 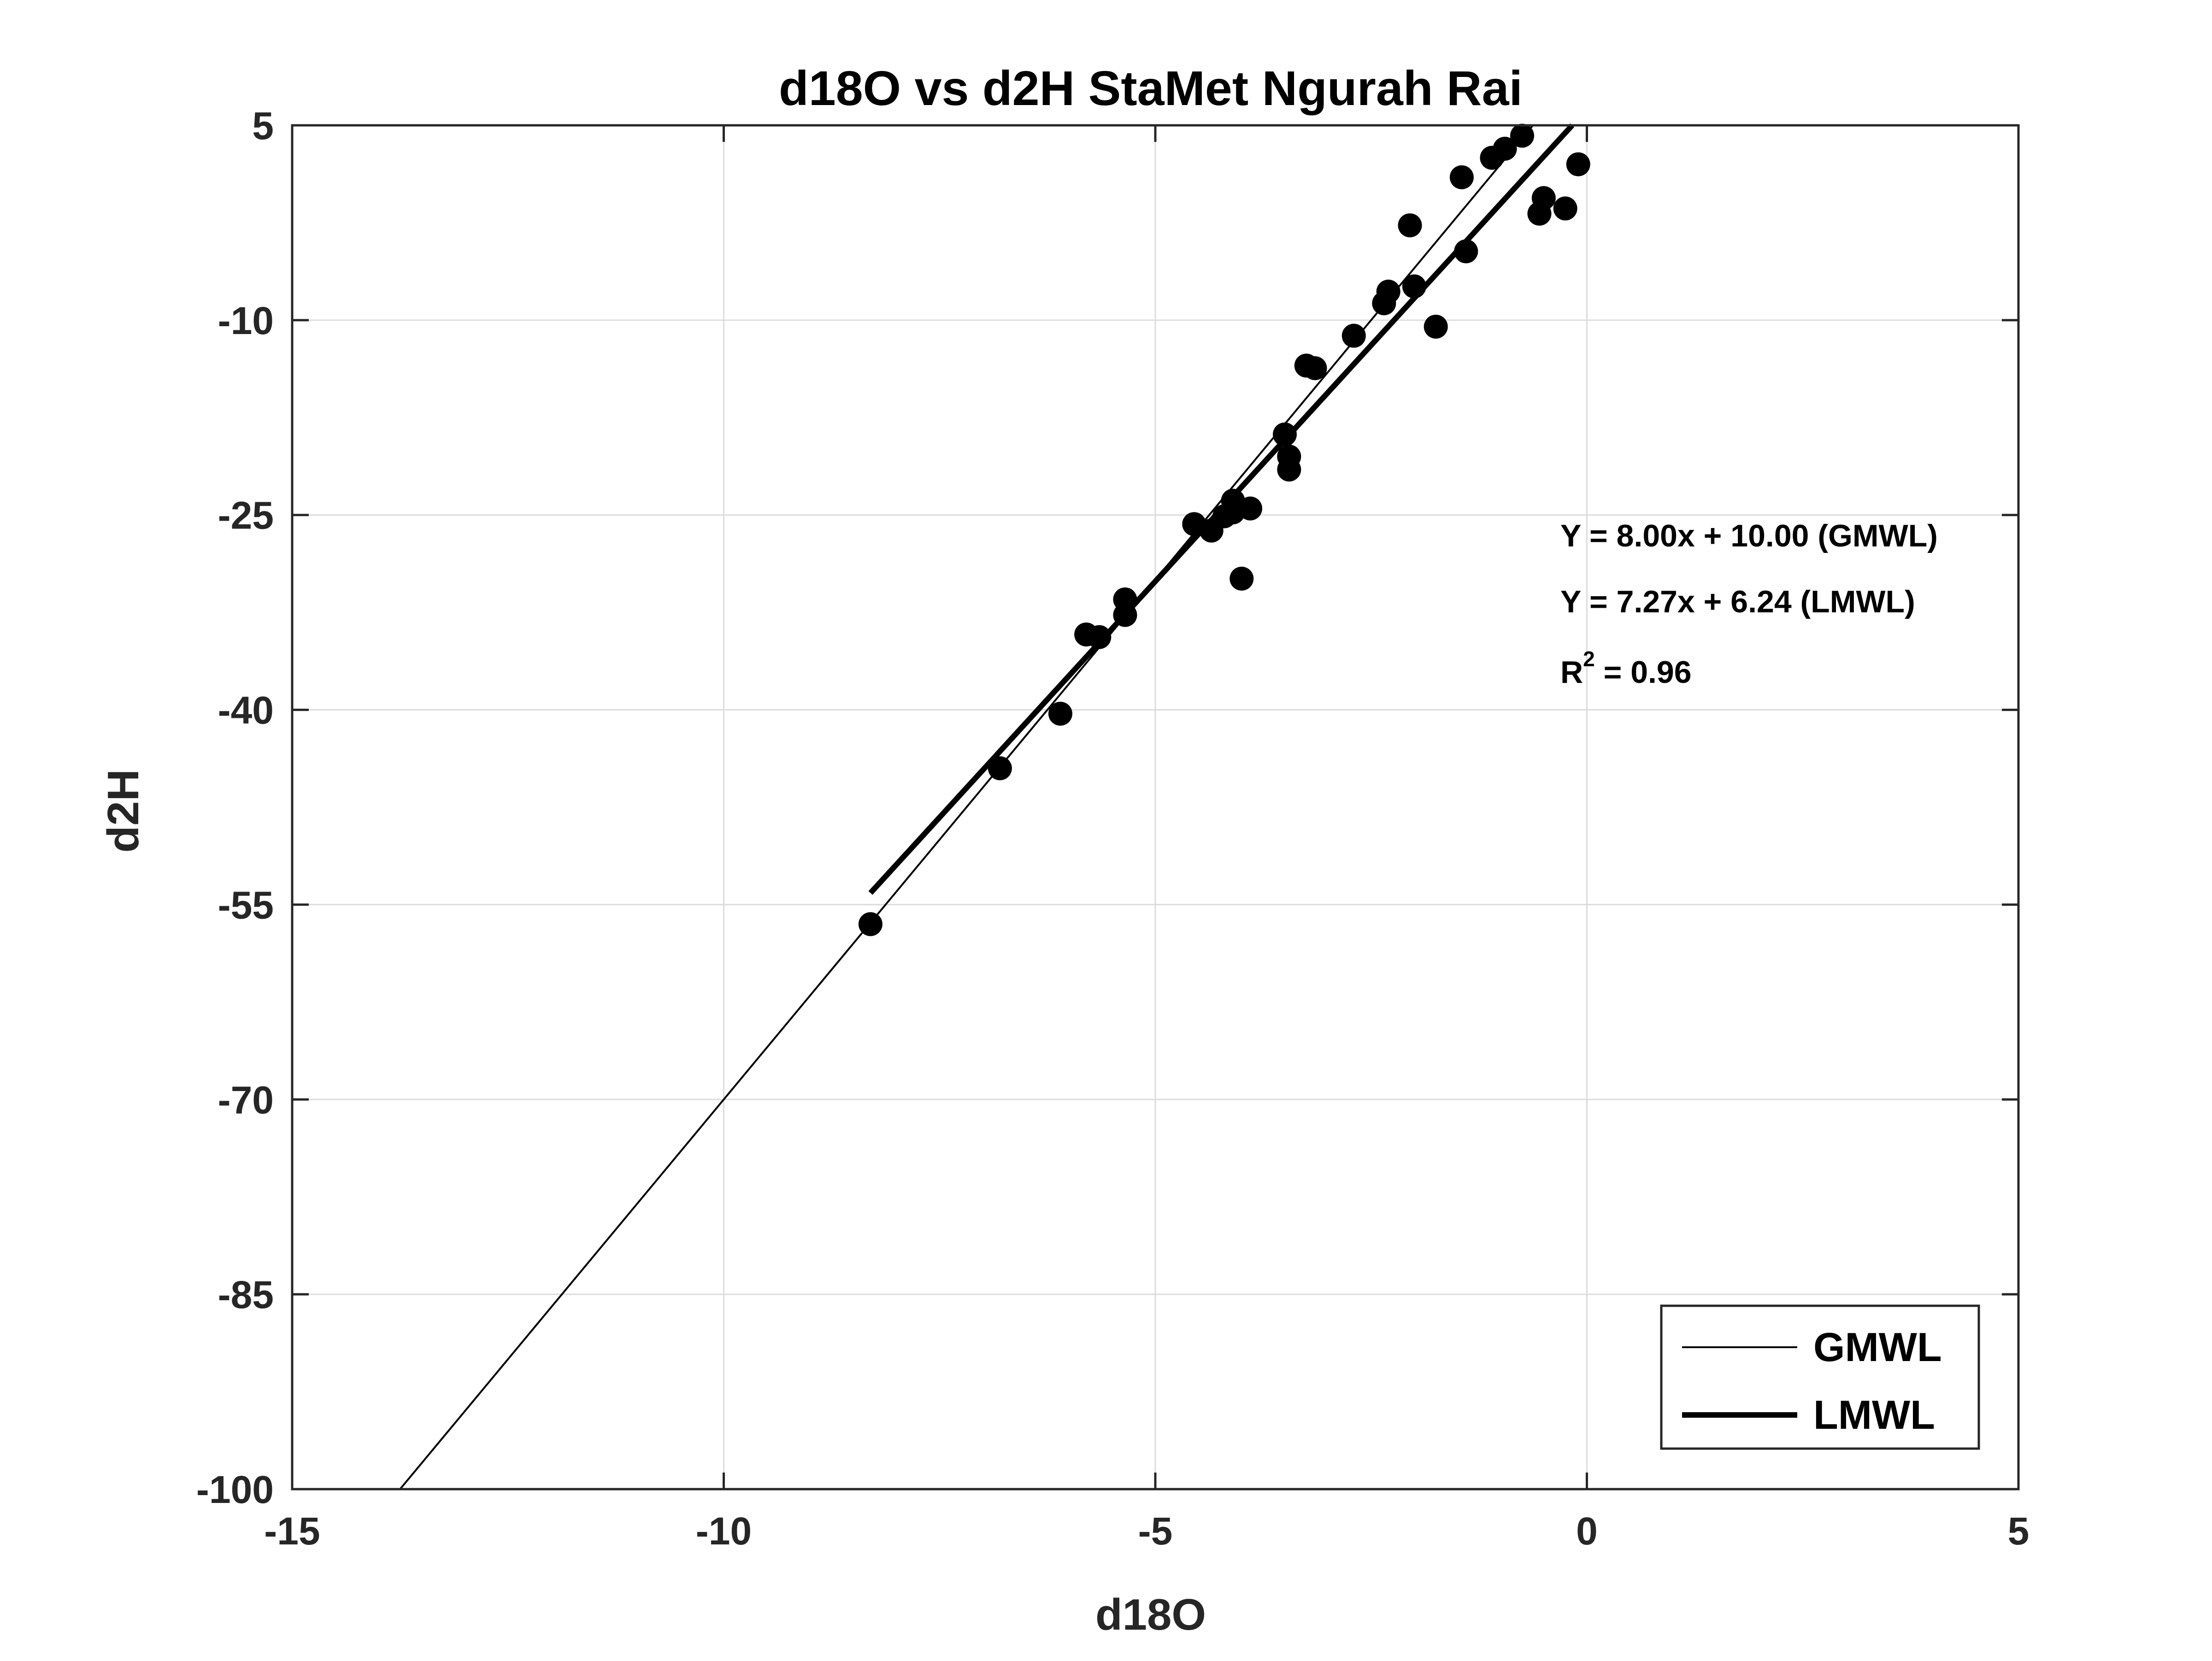 I want to click on y-tick-label: -25, so click(x=246, y=515).